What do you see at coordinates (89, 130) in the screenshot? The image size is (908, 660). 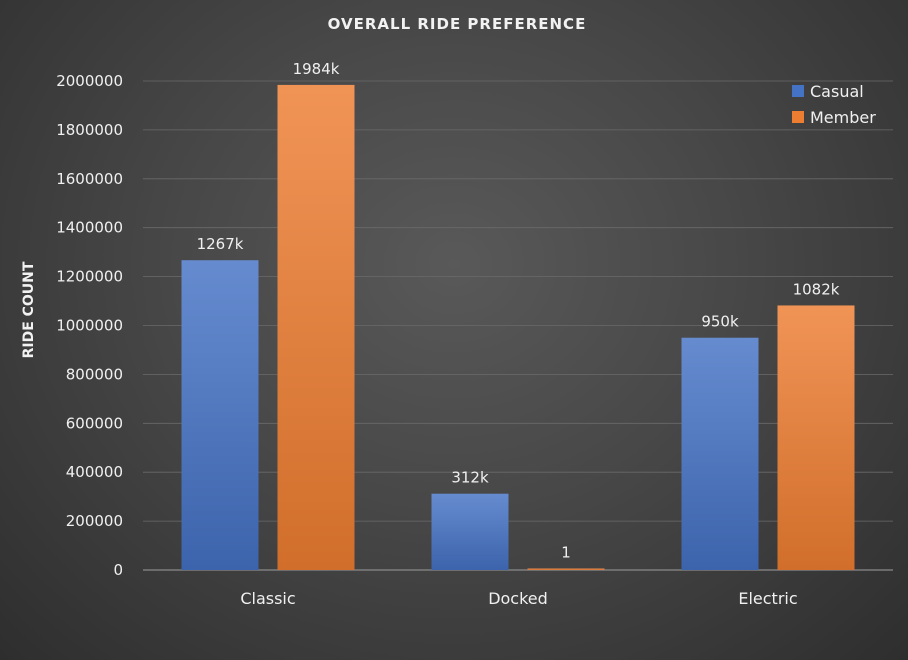 I see `y-tick-label: 1800000` at bounding box center [89, 130].